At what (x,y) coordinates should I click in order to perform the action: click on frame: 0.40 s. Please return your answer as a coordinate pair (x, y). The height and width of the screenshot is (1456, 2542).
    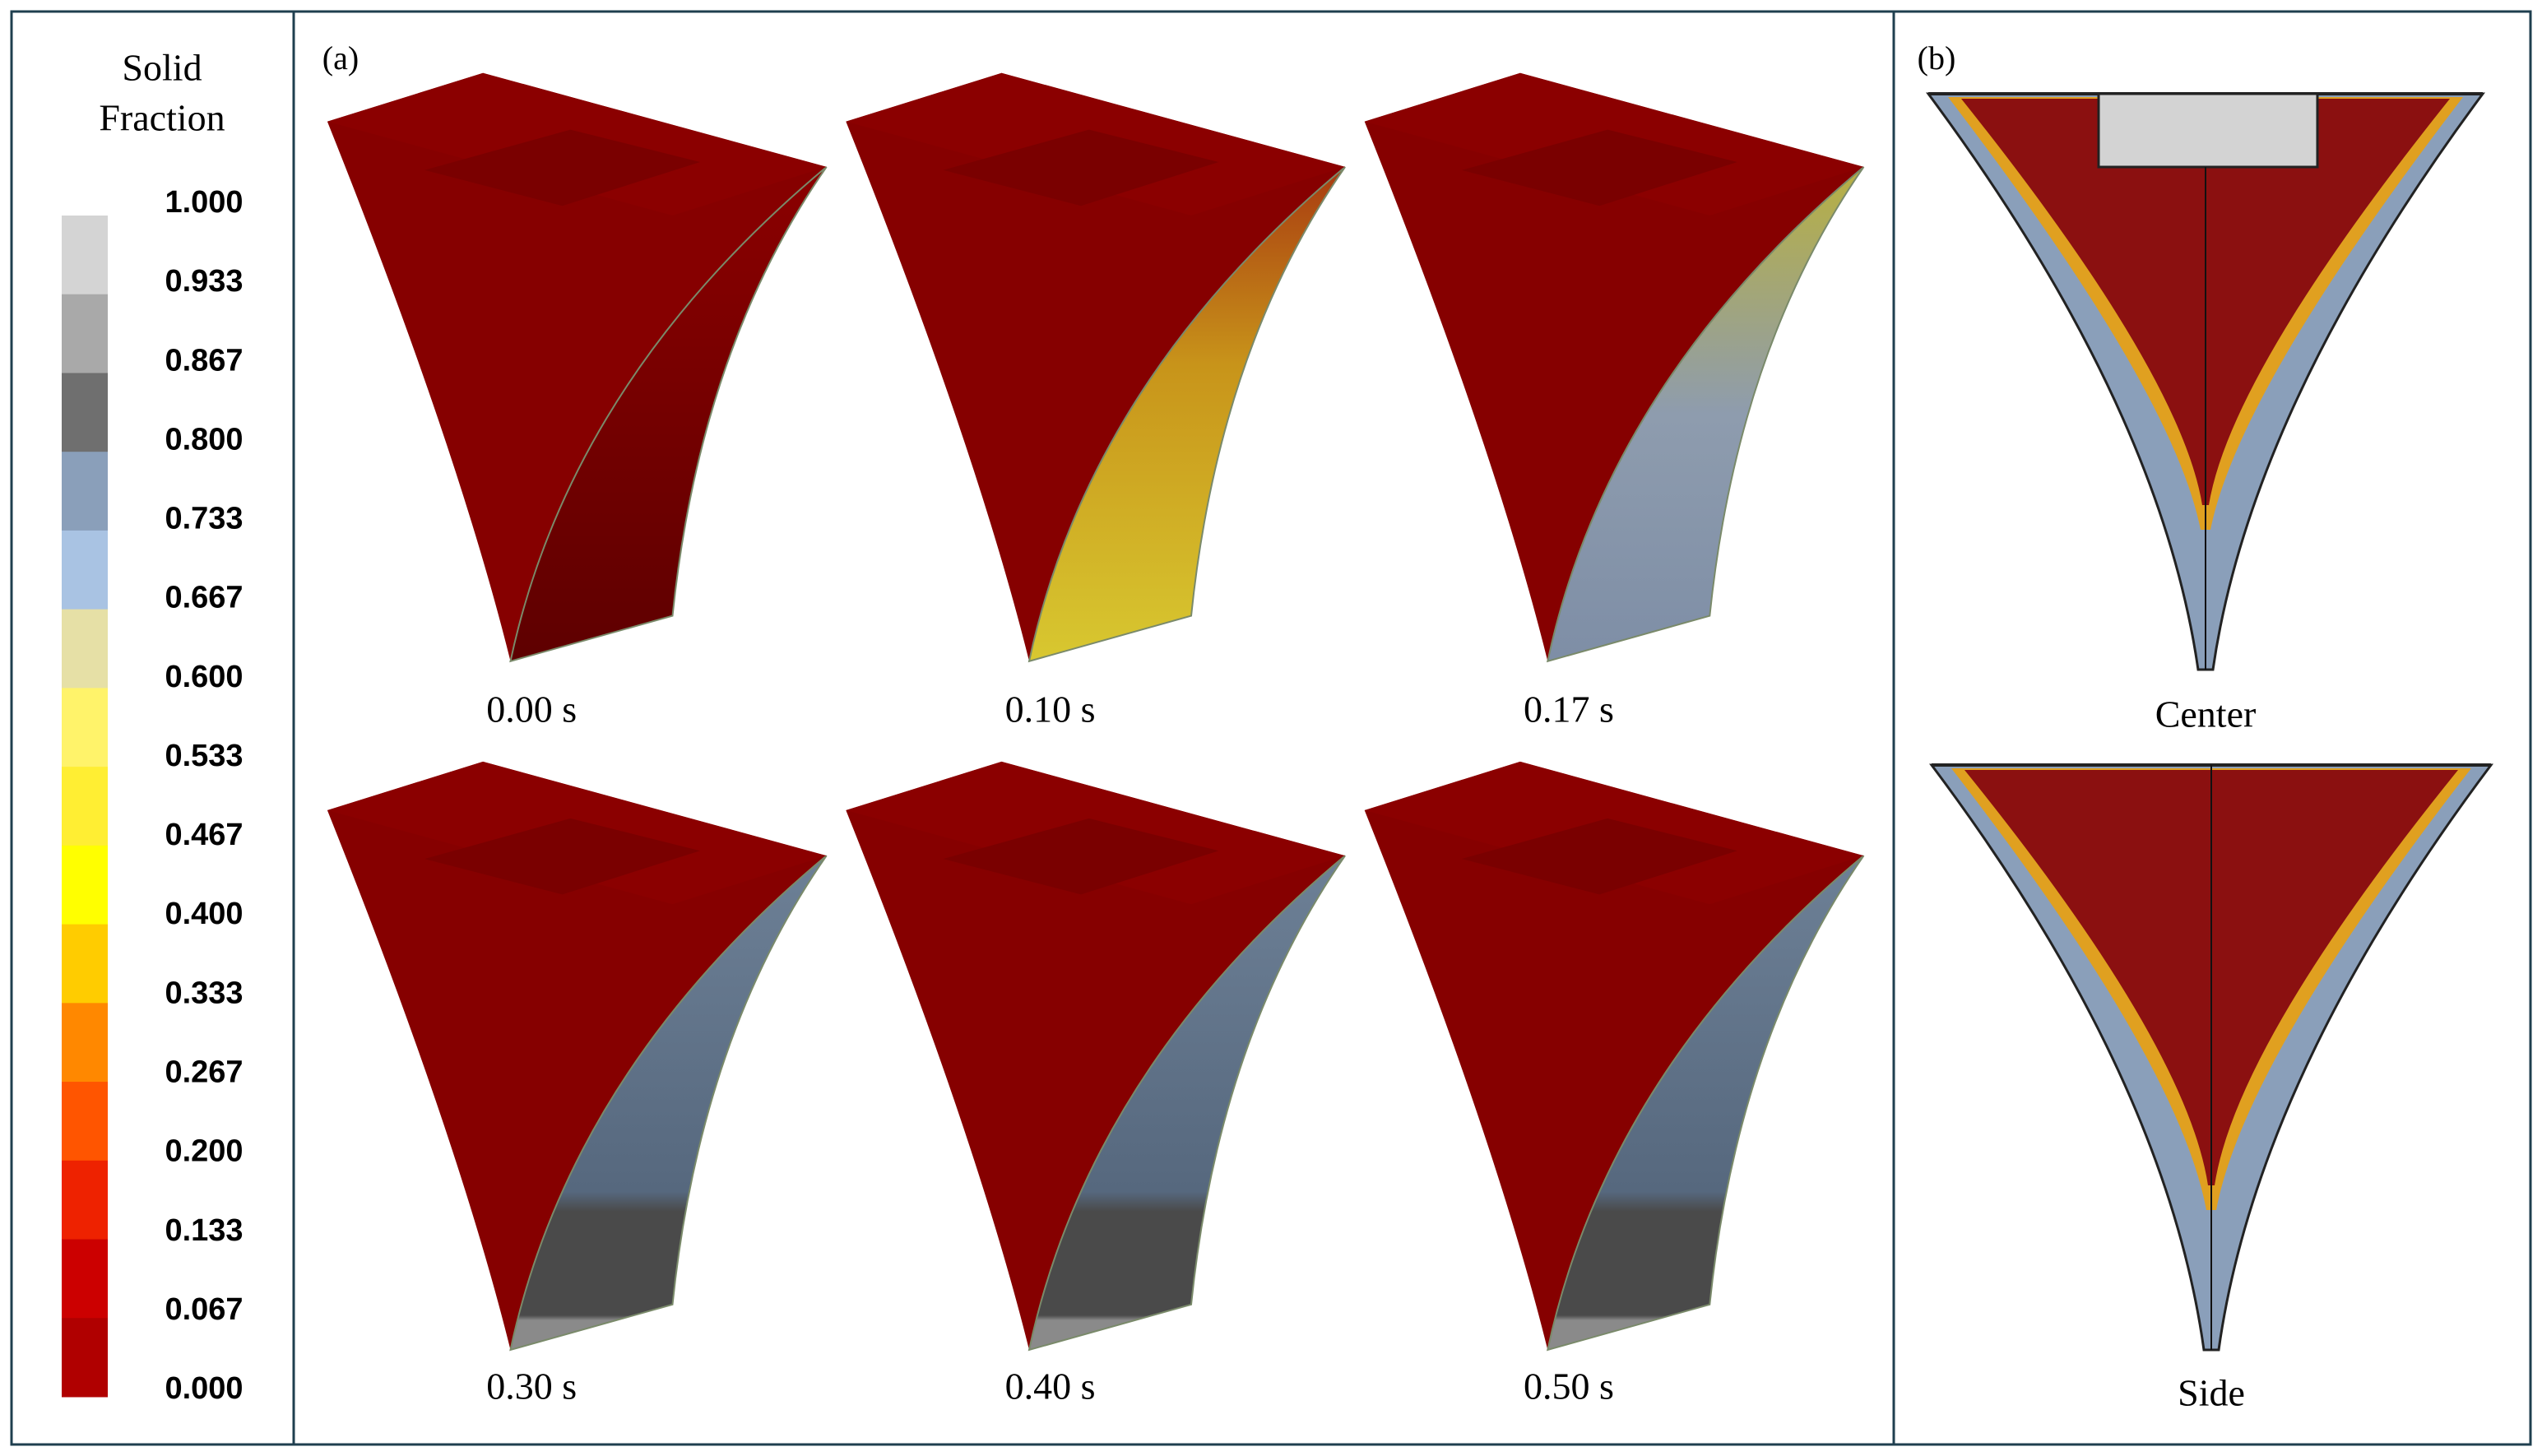
    Looking at the image, I should click on (1096, 1084).